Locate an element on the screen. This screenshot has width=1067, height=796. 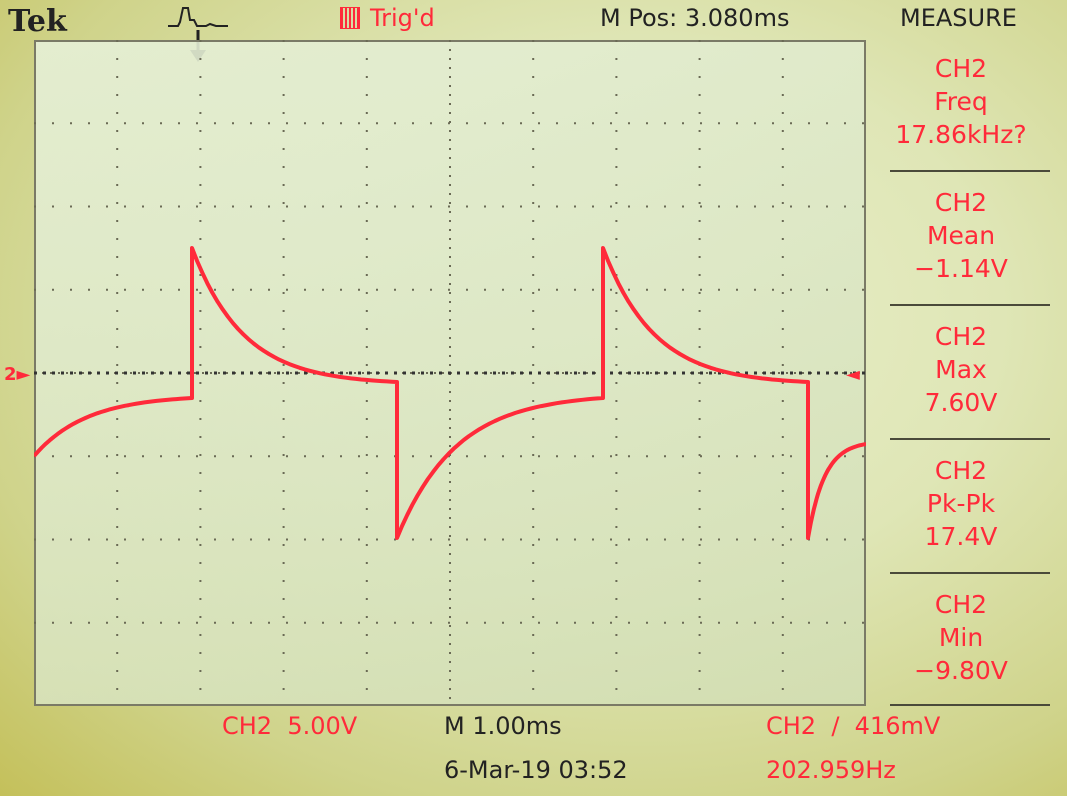
measure-value: 17.86kHz? is located at coordinates (961, 134).